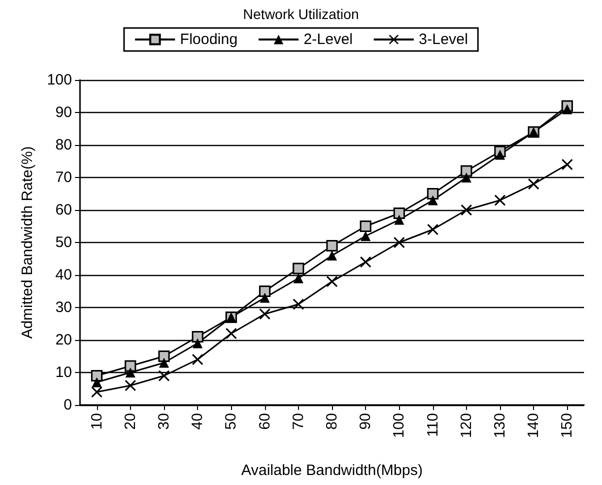 This screenshot has width=602, height=485. What do you see at coordinates (328, 39) in the screenshot?
I see `legend-label: 2-Level` at bounding box center [328, 39].